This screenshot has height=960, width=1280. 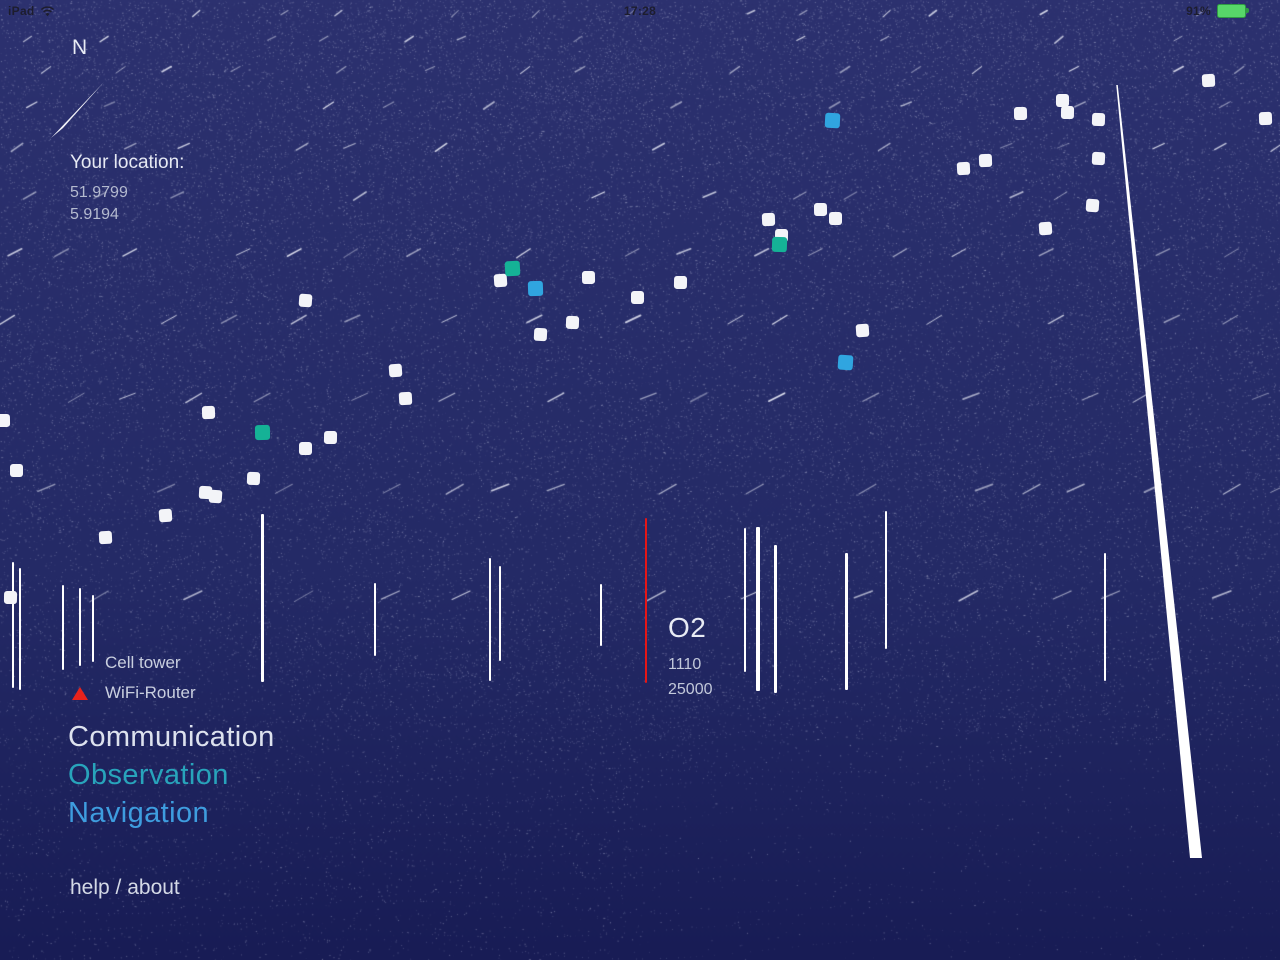 I want to click on device-name: iPad, so click(x=21, y=11).